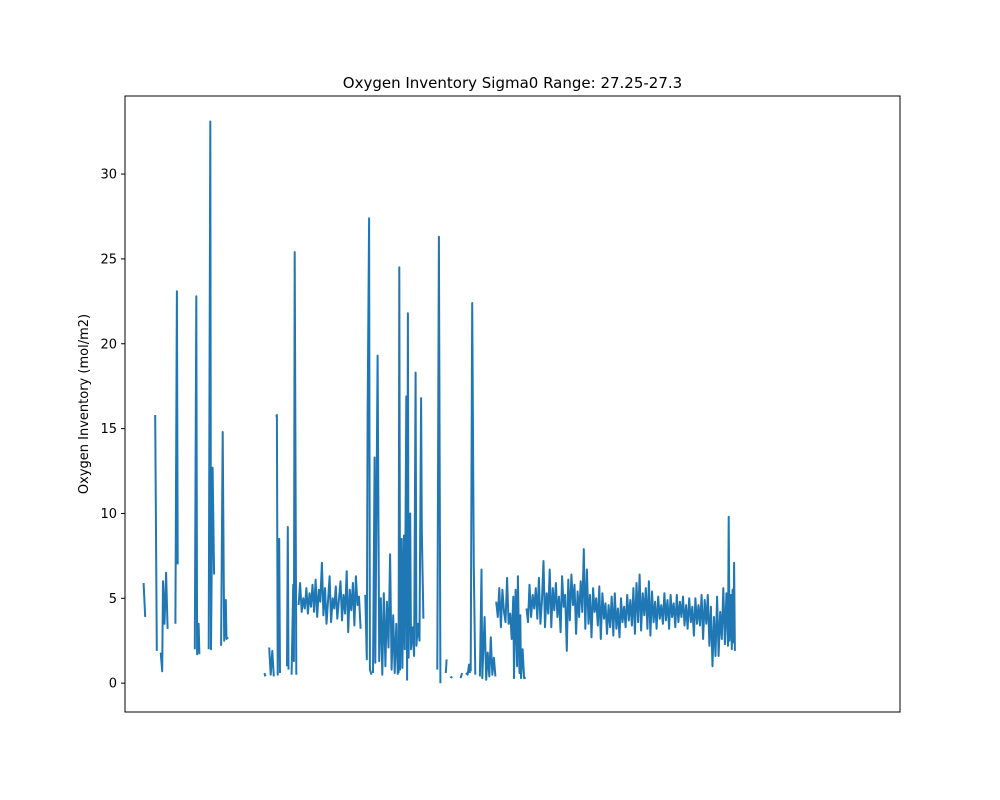 The height and width of the screenshot is (800, 1000). What do you see at coordinates (108, 259) in the screenshot?
I see `y-tick-label: 25` at bounding box center [108, 259].